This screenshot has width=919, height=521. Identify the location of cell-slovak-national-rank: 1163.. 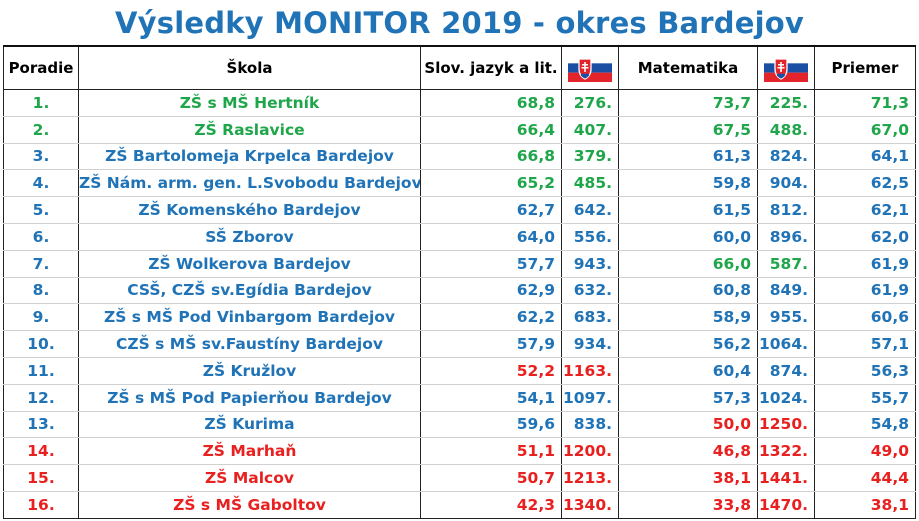
(590, 370).